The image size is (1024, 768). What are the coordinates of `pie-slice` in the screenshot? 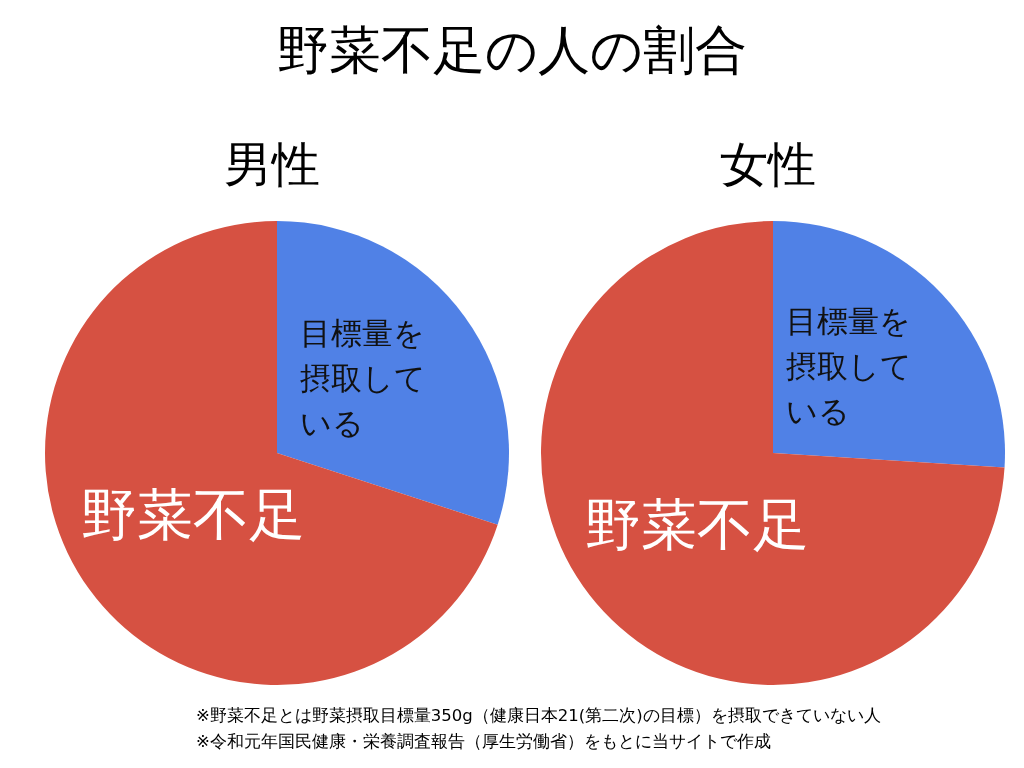 It's located at (889, 344).